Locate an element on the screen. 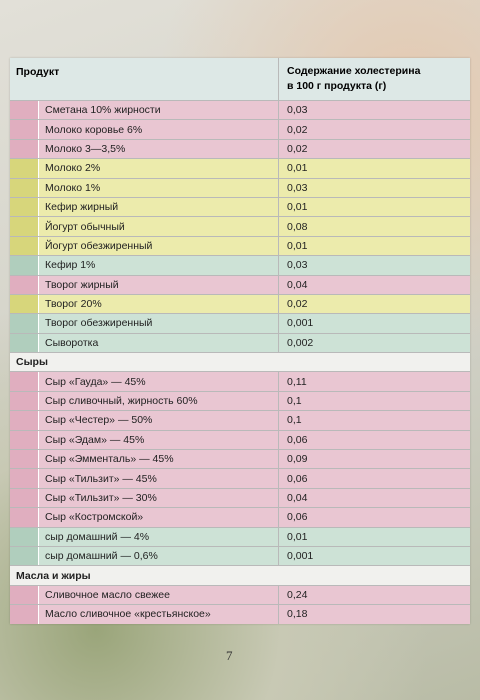 Image resolution: width=480 pixels, height=700 pixels. table-row: Сыр сливочный, жирность 60% 0,1 is located at coordinates (240, 400).